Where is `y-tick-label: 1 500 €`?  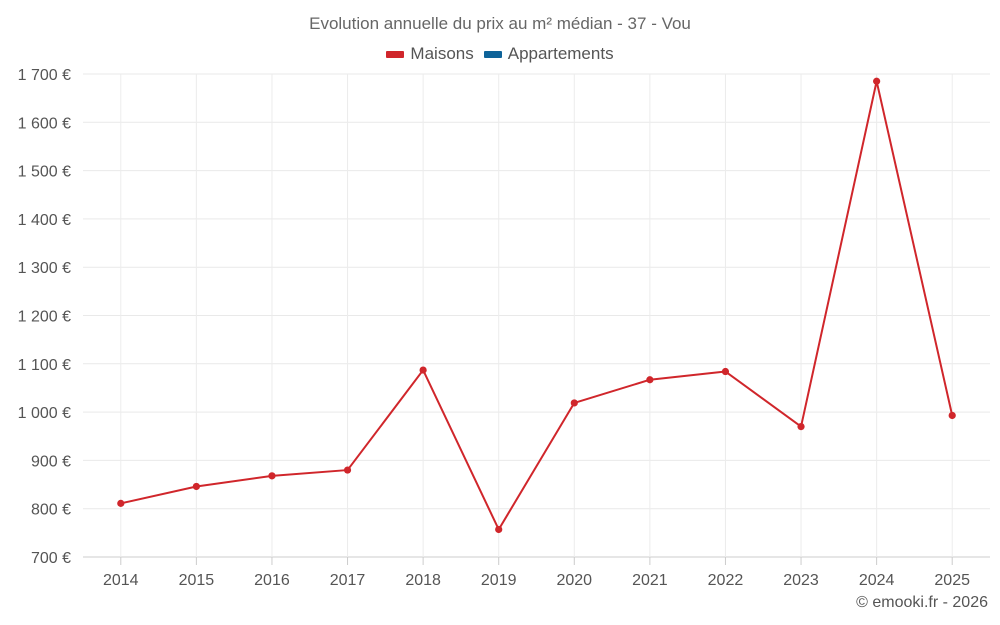 y-tick-label: 1 500 € is located at coordinates (44, 172).